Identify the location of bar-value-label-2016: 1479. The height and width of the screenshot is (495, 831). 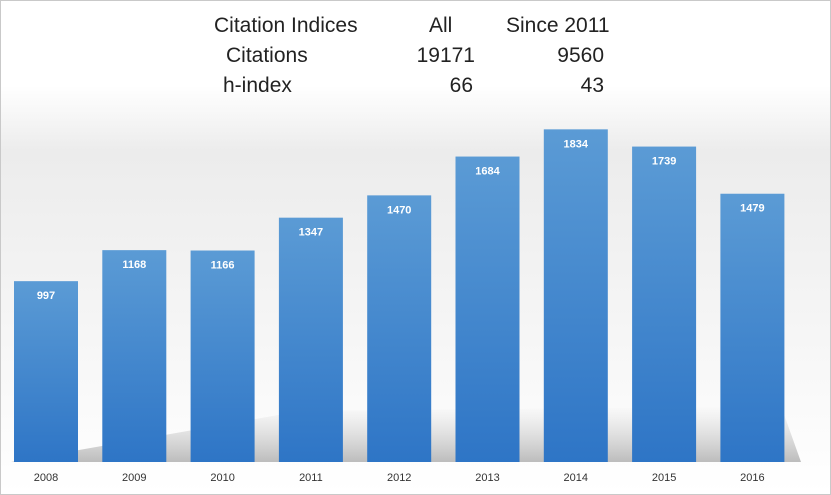
(752, 209).